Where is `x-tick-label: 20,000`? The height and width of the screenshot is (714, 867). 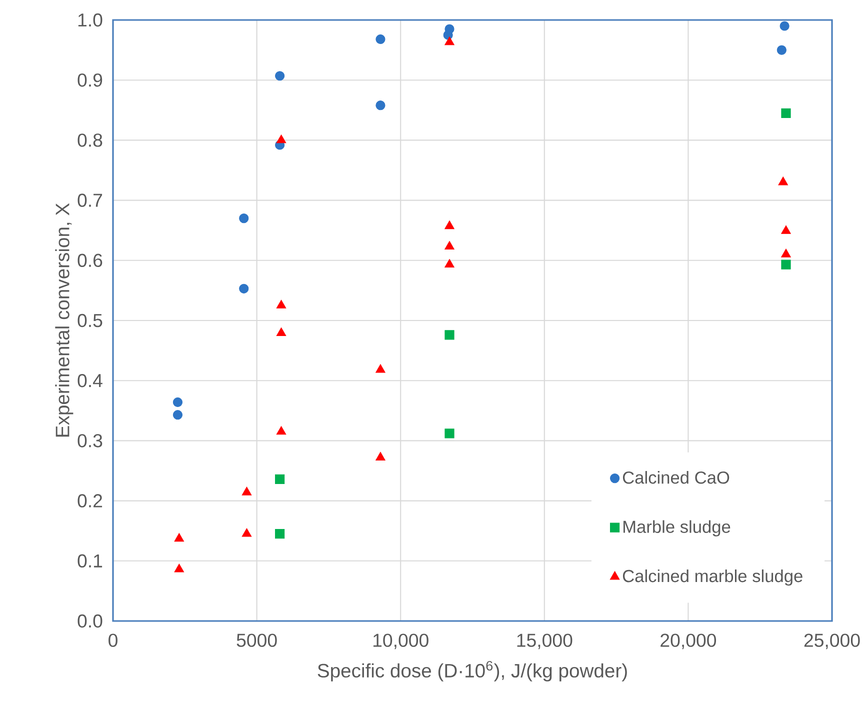 x-tick-label: 20,000 is located at coordinates (688, 642).